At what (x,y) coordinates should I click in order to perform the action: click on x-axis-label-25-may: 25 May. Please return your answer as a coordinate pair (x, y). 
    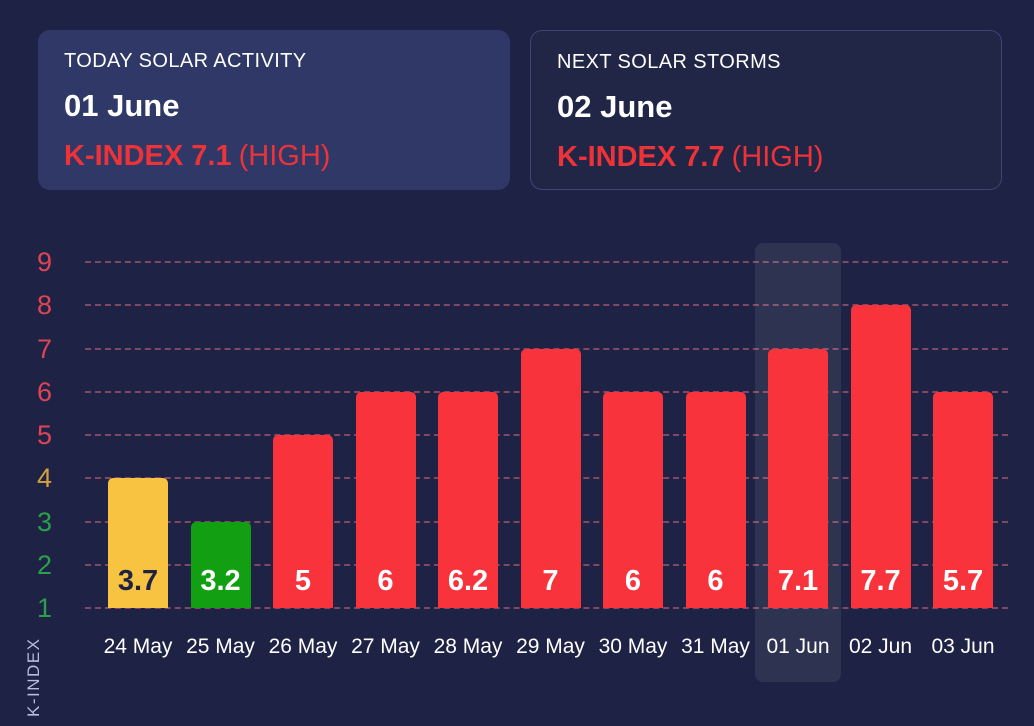
    Looking at the image, I should click on (220, 646).